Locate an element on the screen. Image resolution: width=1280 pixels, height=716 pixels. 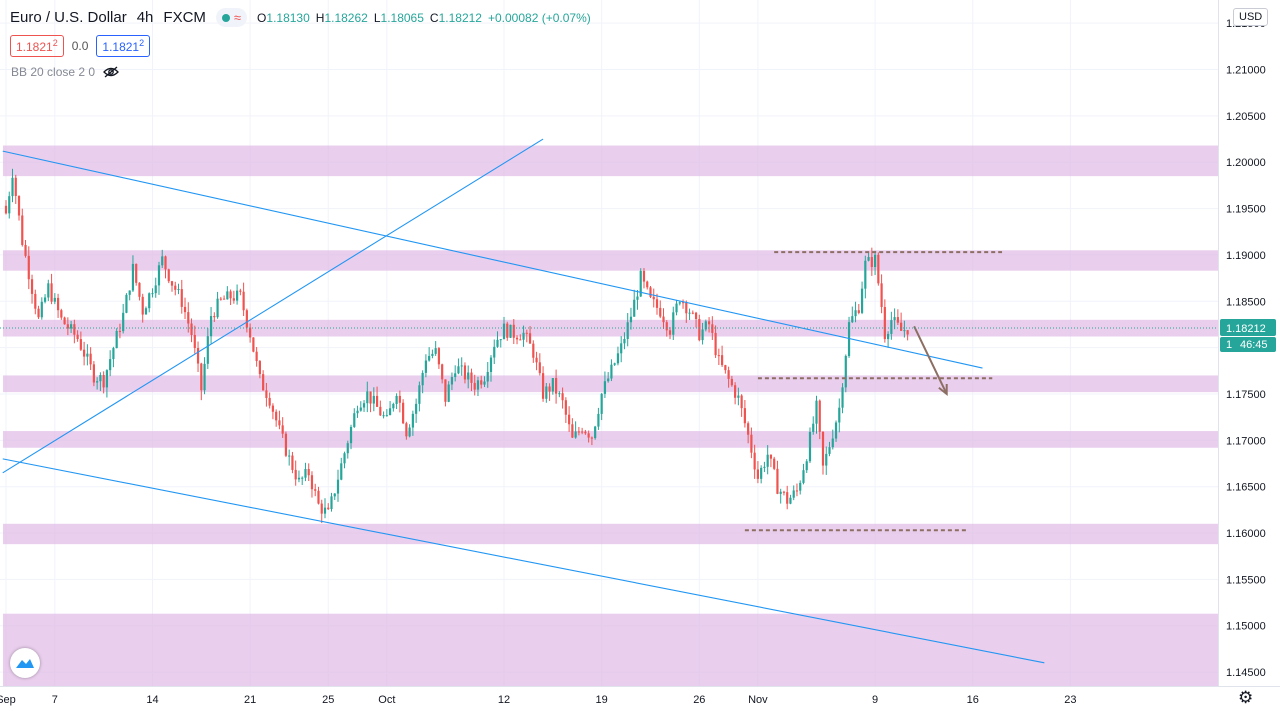
time-tick-label: 14 is located at coordinates (152, 700).